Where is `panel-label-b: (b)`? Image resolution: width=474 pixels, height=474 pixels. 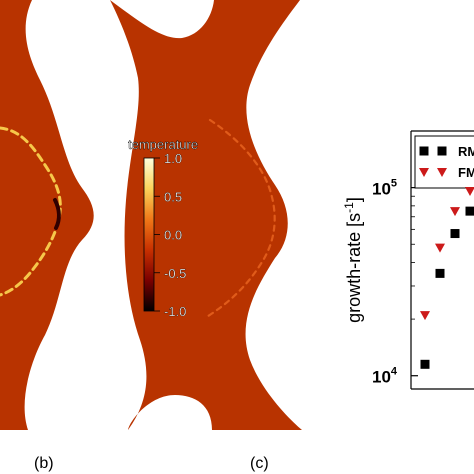
panel-label-b: (b) is located at coordinates (44, 463).